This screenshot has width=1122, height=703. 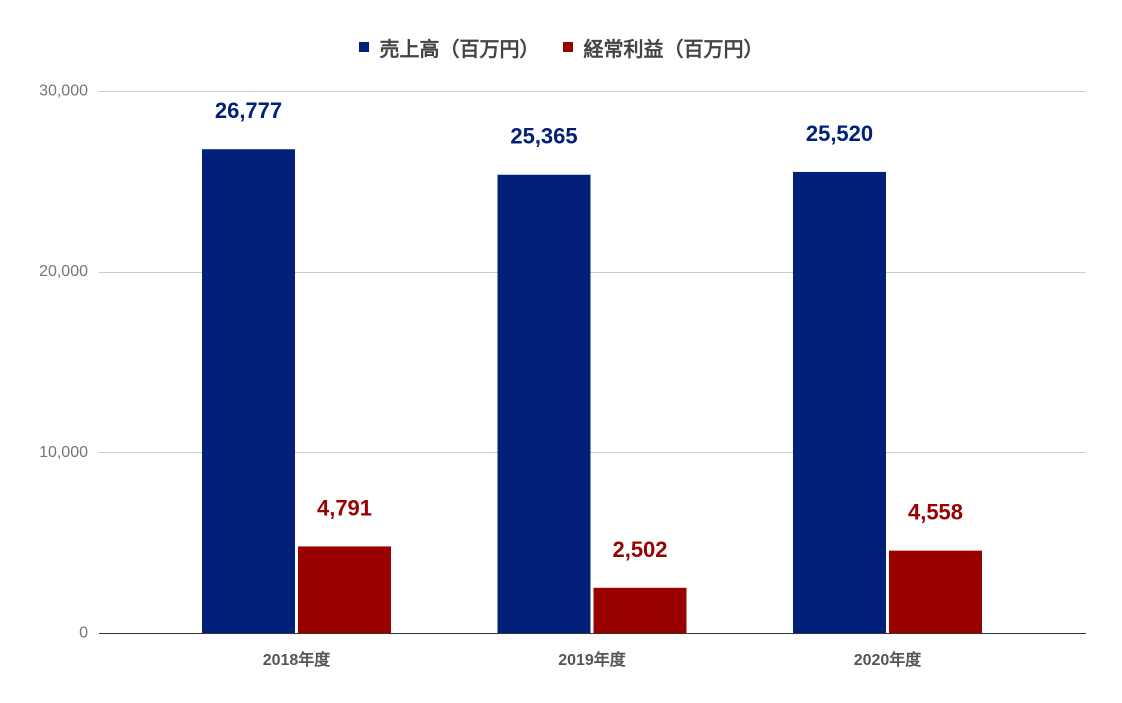 I want to click on legend-label-sales: 売上高（百万円）, so click(x=459, y=49).